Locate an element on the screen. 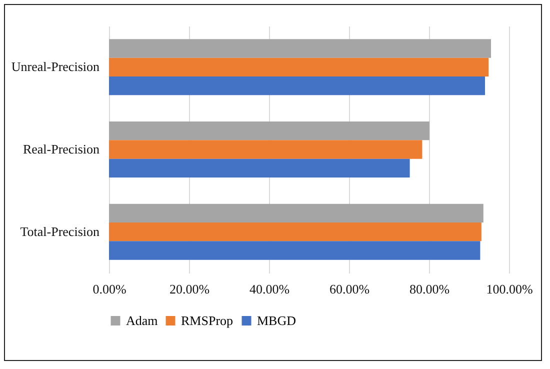 The width and height of the screenshot is (550, 369). x-tick-label: 80.00% is located at coordinates (429, 289).